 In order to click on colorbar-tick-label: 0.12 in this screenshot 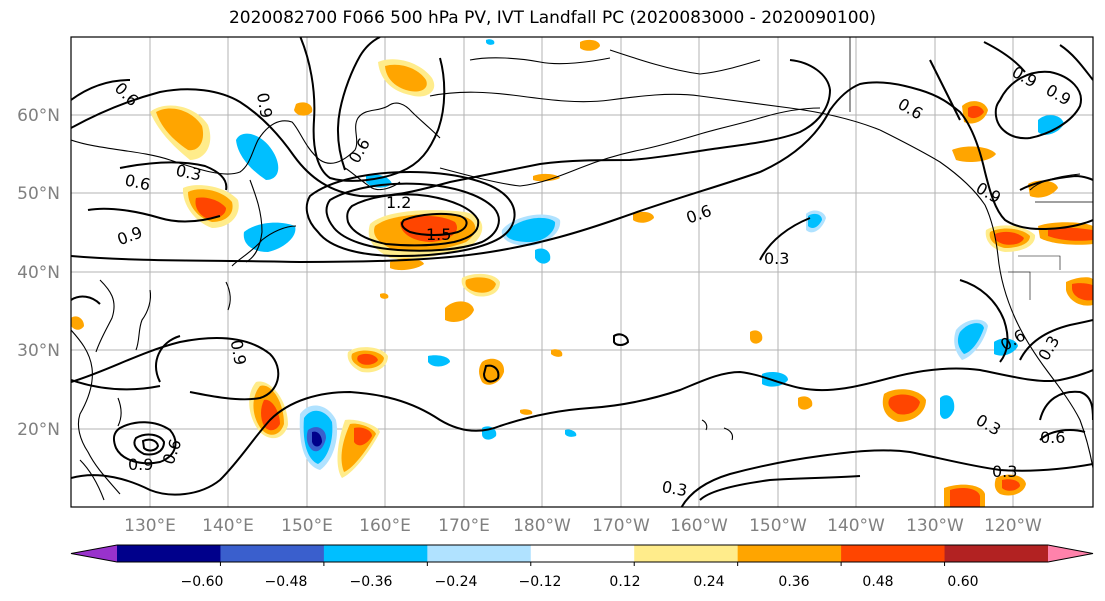, I will do `click(624, 582)`.